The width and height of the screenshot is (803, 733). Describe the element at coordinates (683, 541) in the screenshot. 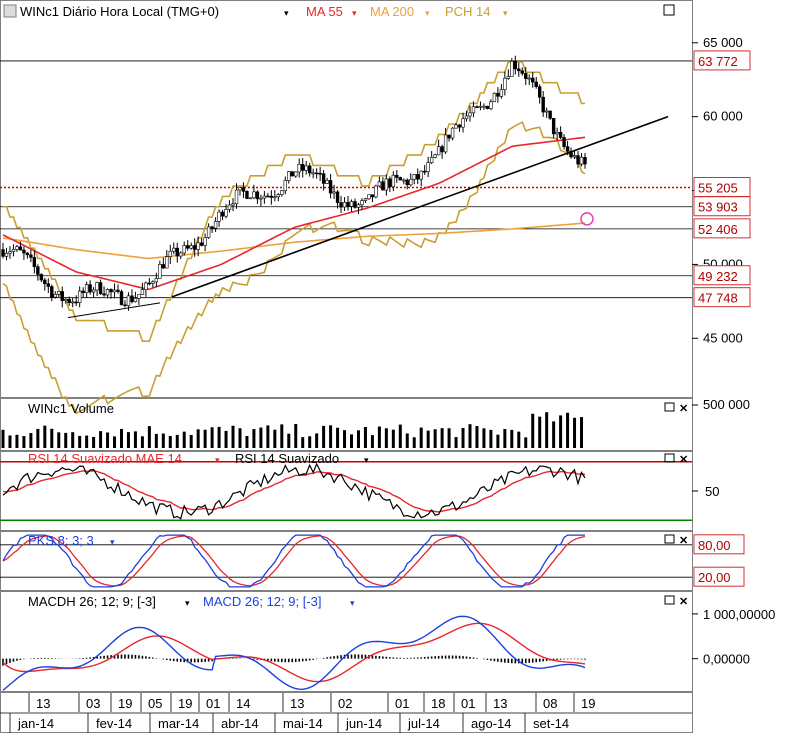

I see `close-pks-icon: ✕` at that location.